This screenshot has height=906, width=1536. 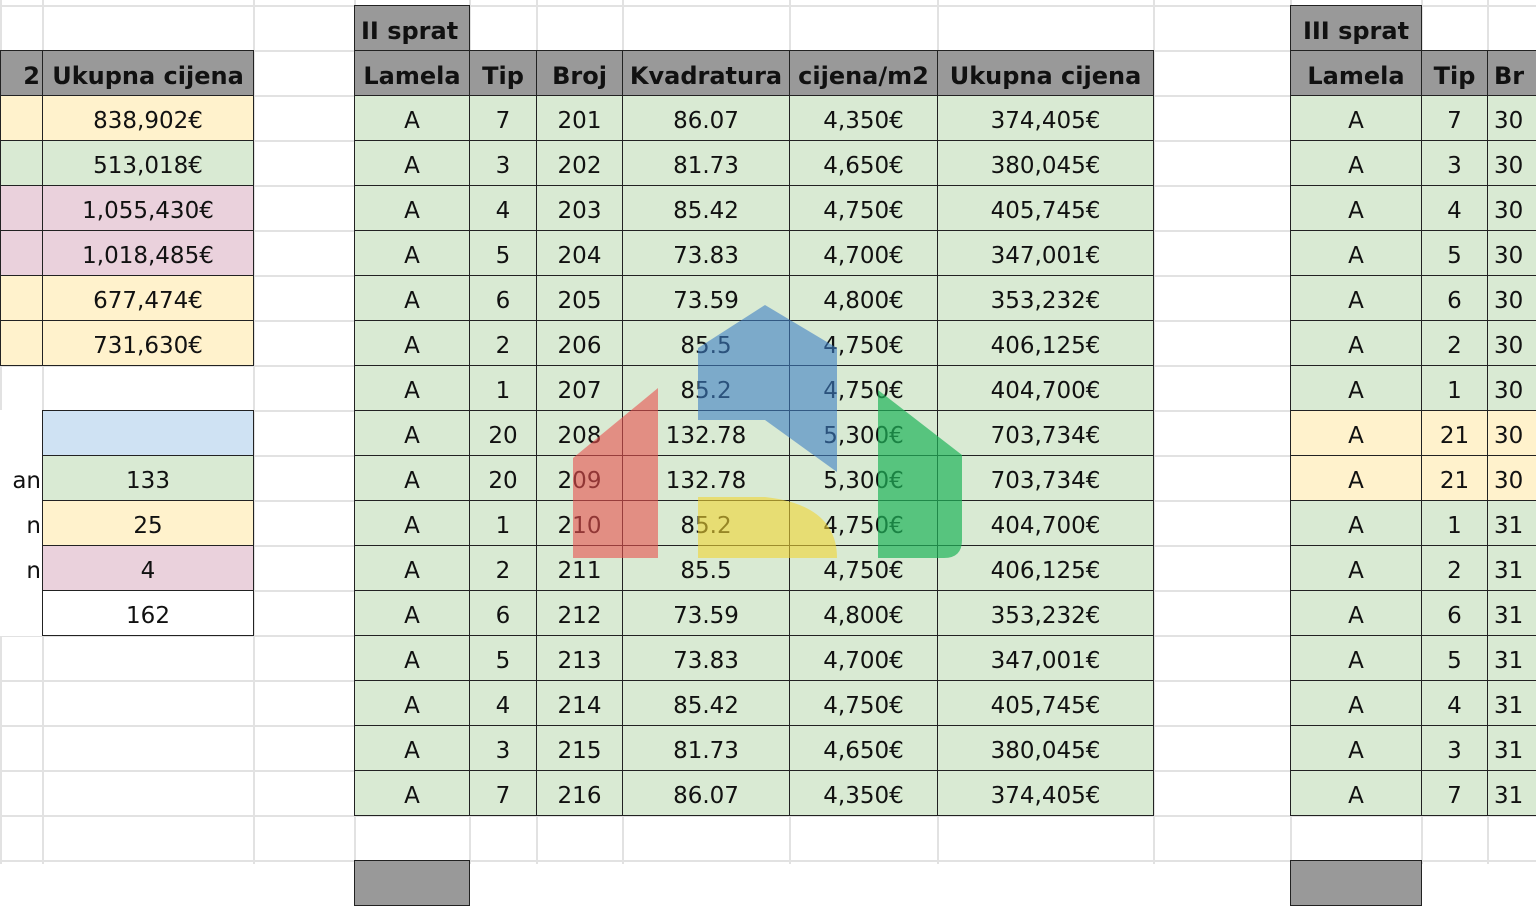 I want to click on table-cell: 213, so click(x=579, y=658).